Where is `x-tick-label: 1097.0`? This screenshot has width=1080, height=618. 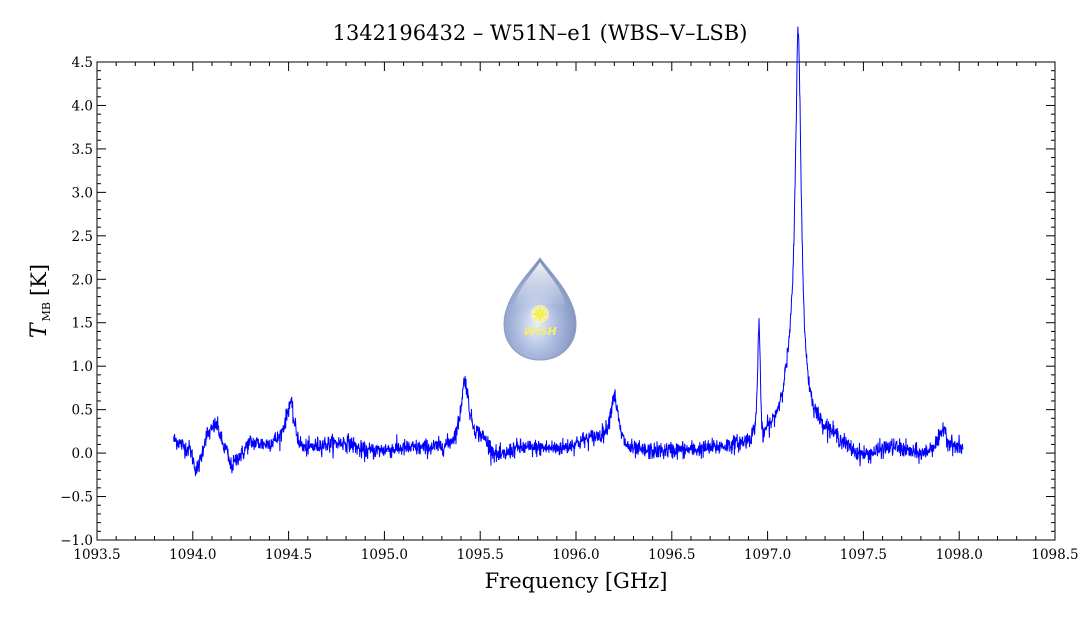
x-tick-label: 1097.0 is located at coordinates (767, 555).